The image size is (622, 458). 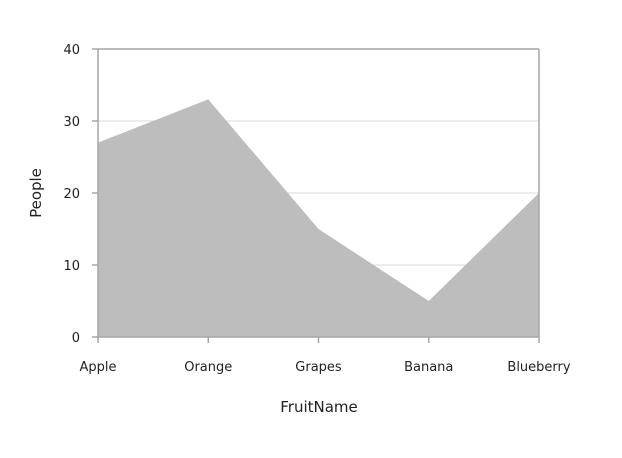 I want to click on x-axis-title: FruitName, so click(x=319, y=407).